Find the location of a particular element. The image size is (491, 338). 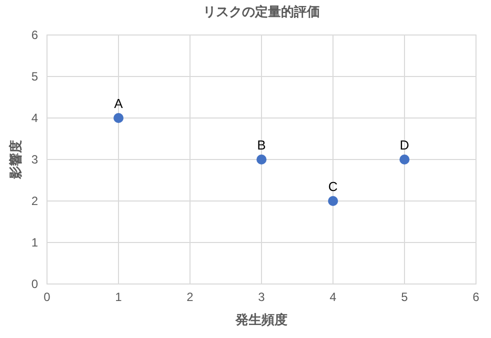

y-tick-label: 3 is located at coordinates (34, 159).